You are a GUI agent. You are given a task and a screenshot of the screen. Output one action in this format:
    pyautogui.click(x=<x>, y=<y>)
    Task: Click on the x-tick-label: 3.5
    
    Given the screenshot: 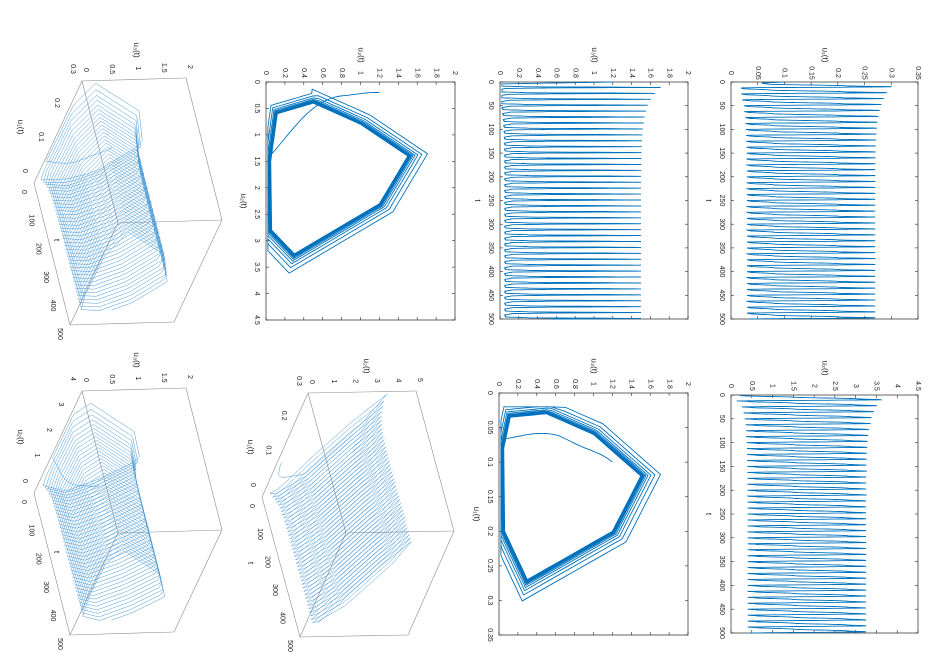 What is the action you would take?
    pyautogui.click(x=256, y=267)
    